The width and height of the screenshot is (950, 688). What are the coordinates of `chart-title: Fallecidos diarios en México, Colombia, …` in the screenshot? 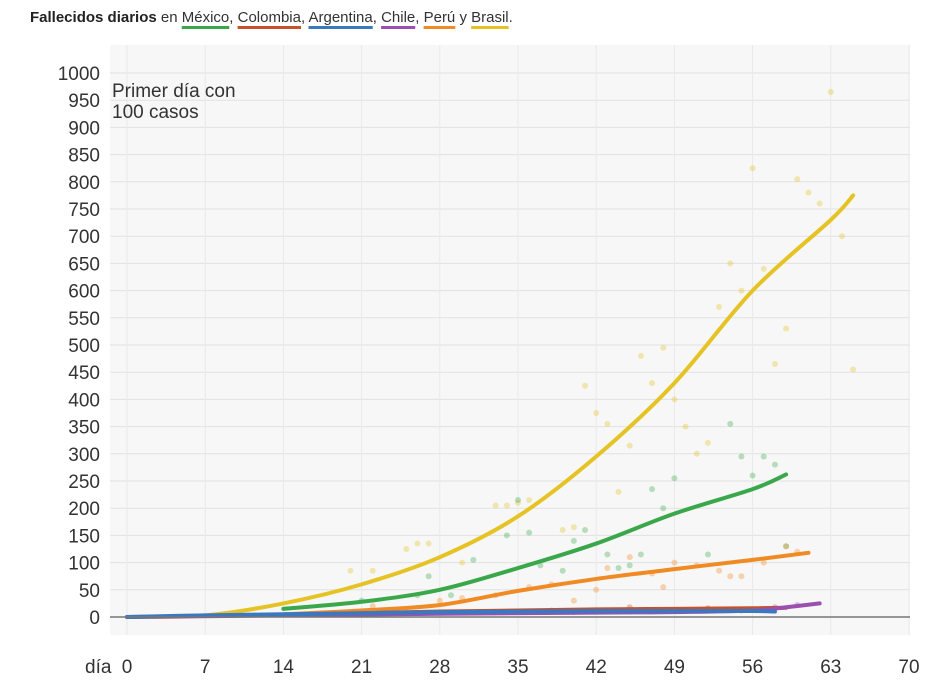 It's located at (271, 17).